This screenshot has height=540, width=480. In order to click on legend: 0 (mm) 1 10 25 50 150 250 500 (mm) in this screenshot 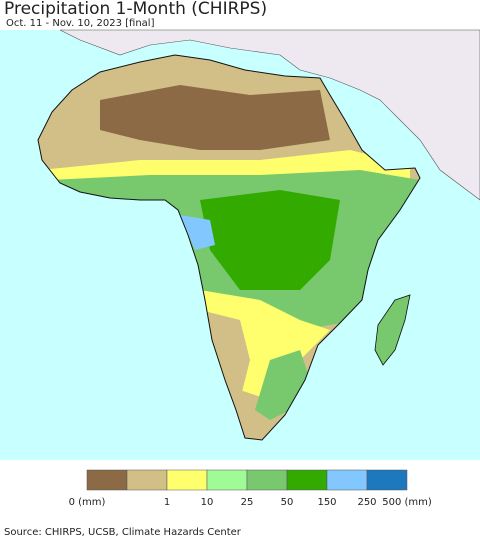, I will do `click(250, 488)`.